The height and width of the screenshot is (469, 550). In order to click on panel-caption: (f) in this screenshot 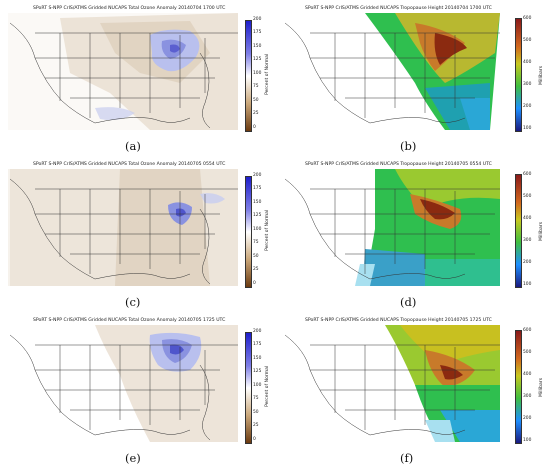, I will do `click(407, 458)`.